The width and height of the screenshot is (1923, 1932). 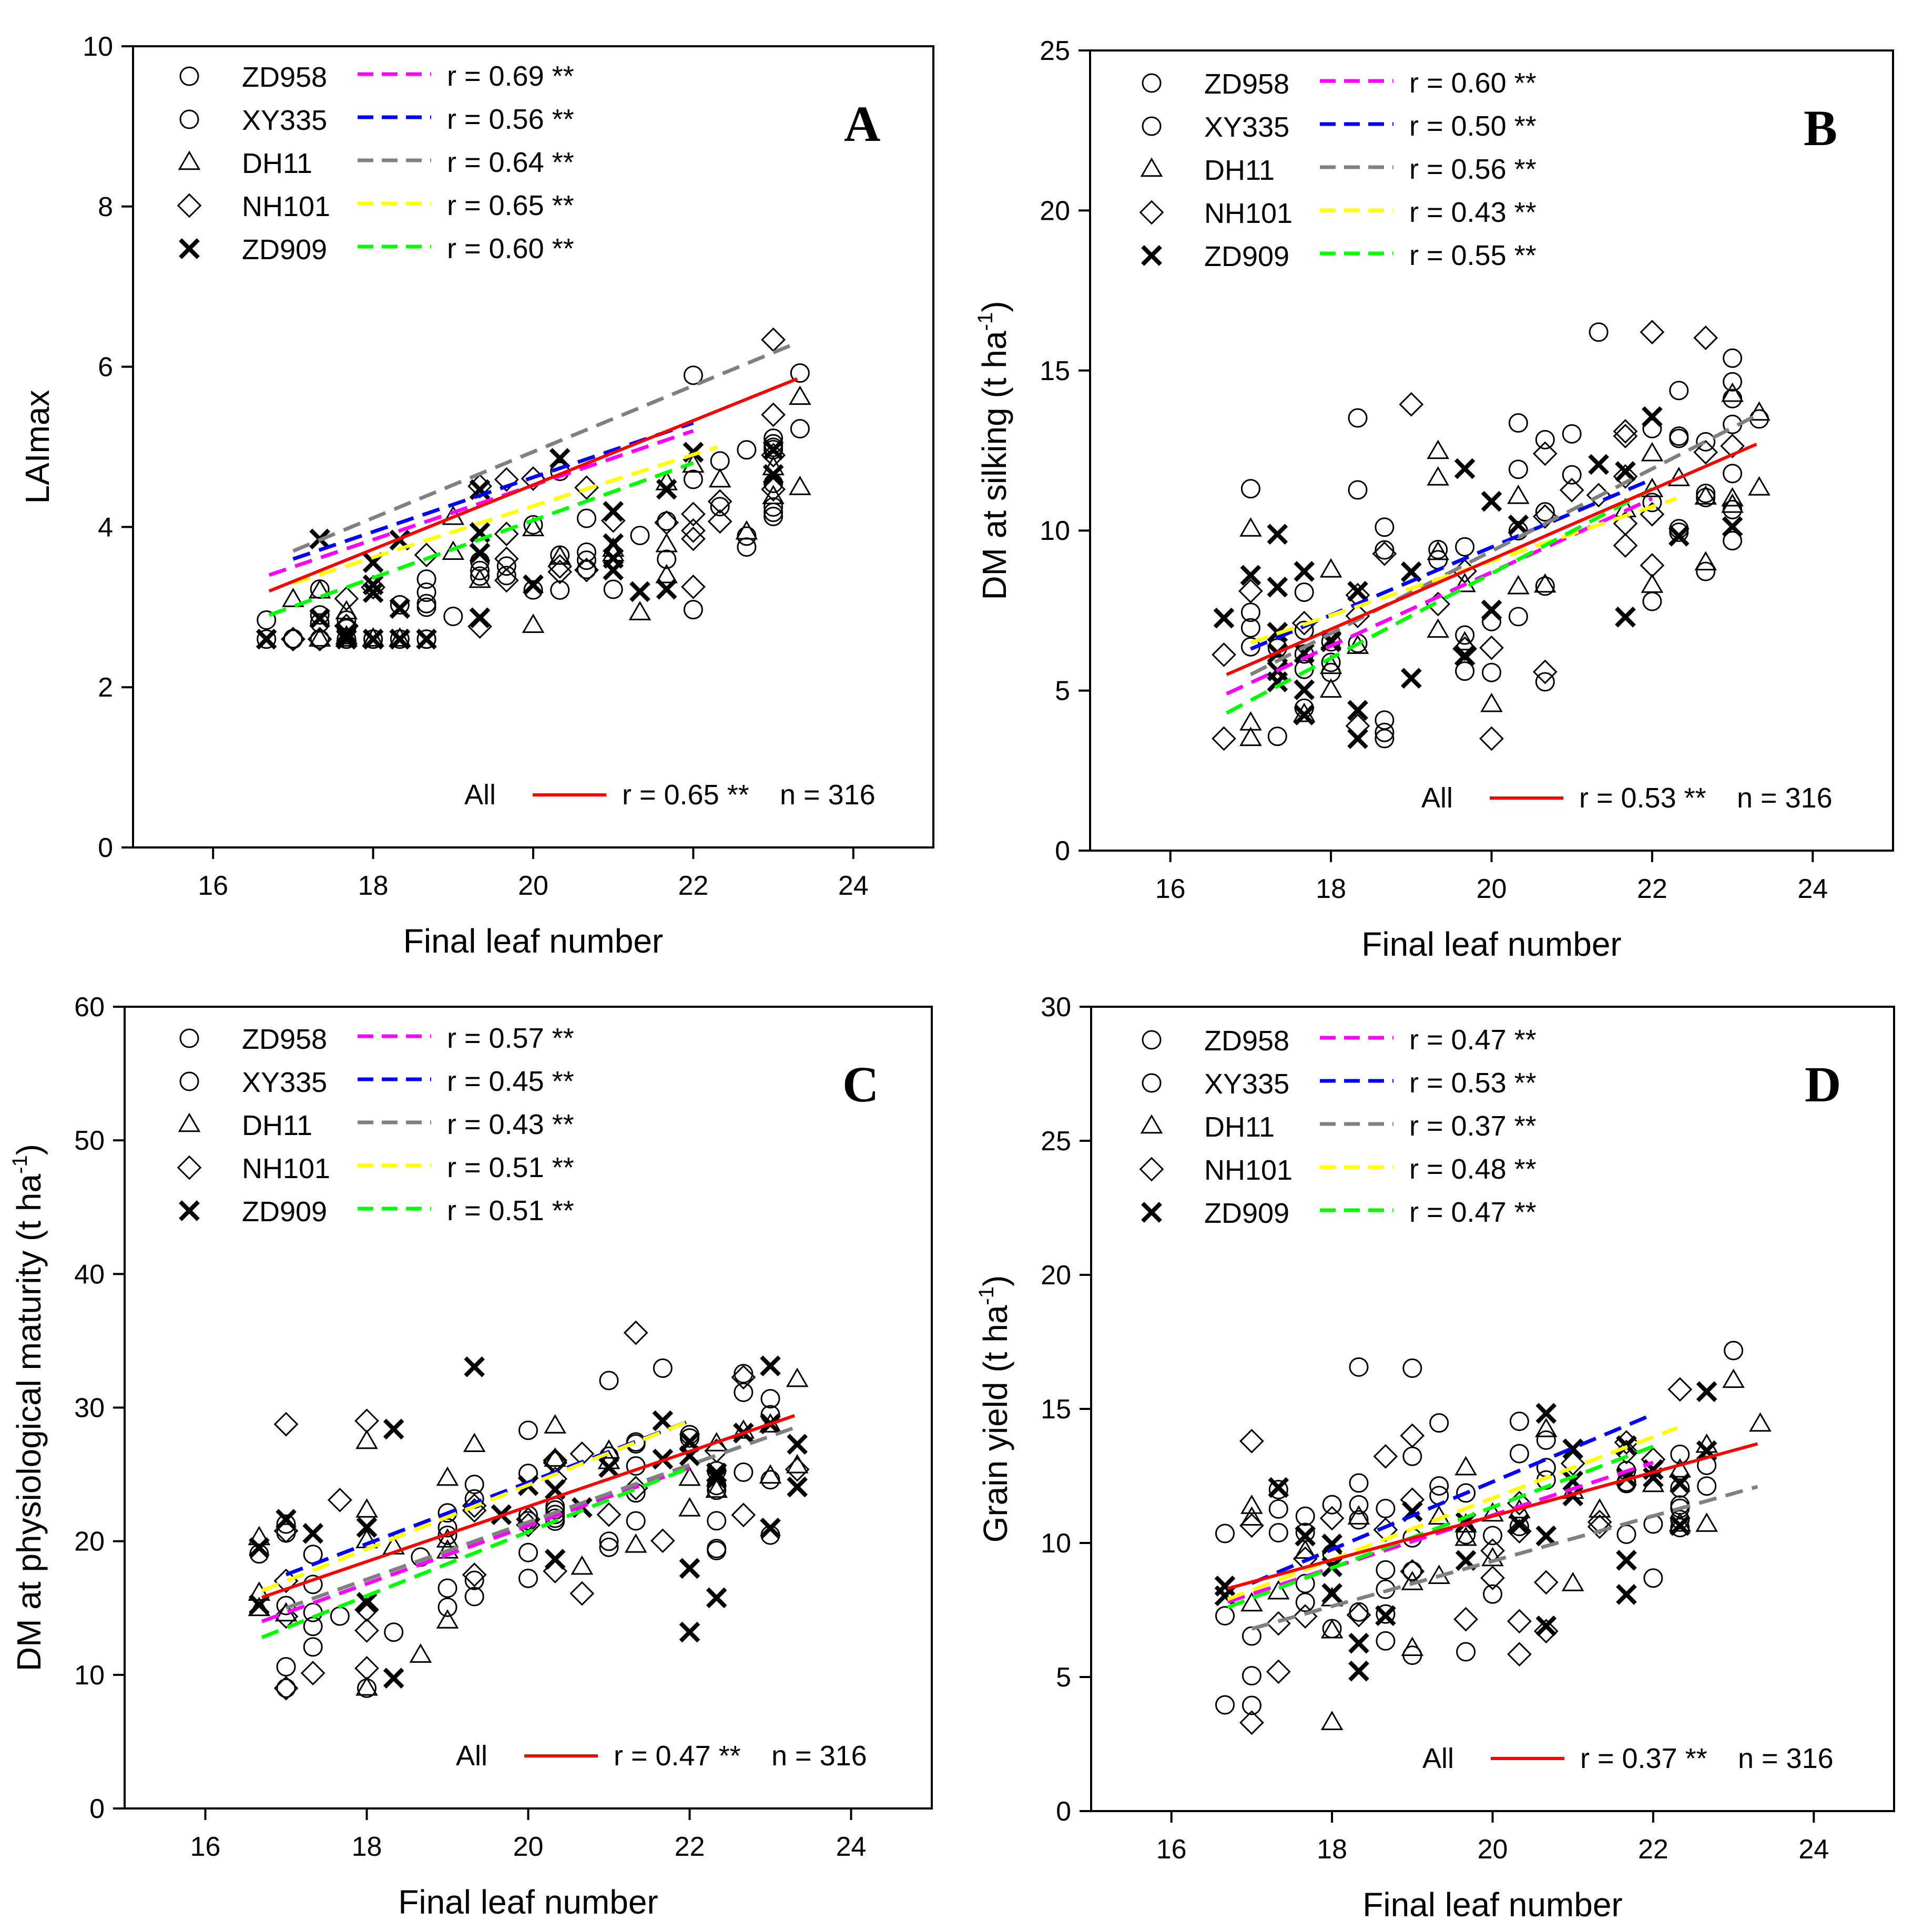 I want to click on legend-label: ZD958, so click(x=1246, y=1041).